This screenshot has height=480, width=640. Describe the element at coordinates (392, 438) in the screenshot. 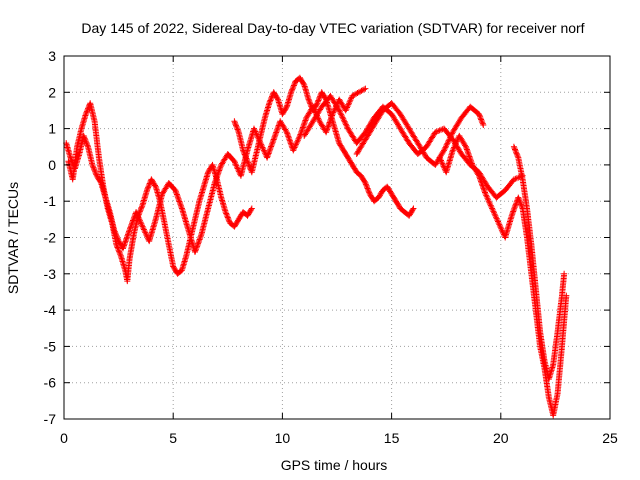

I see `x-tick-label: 15` at that location.